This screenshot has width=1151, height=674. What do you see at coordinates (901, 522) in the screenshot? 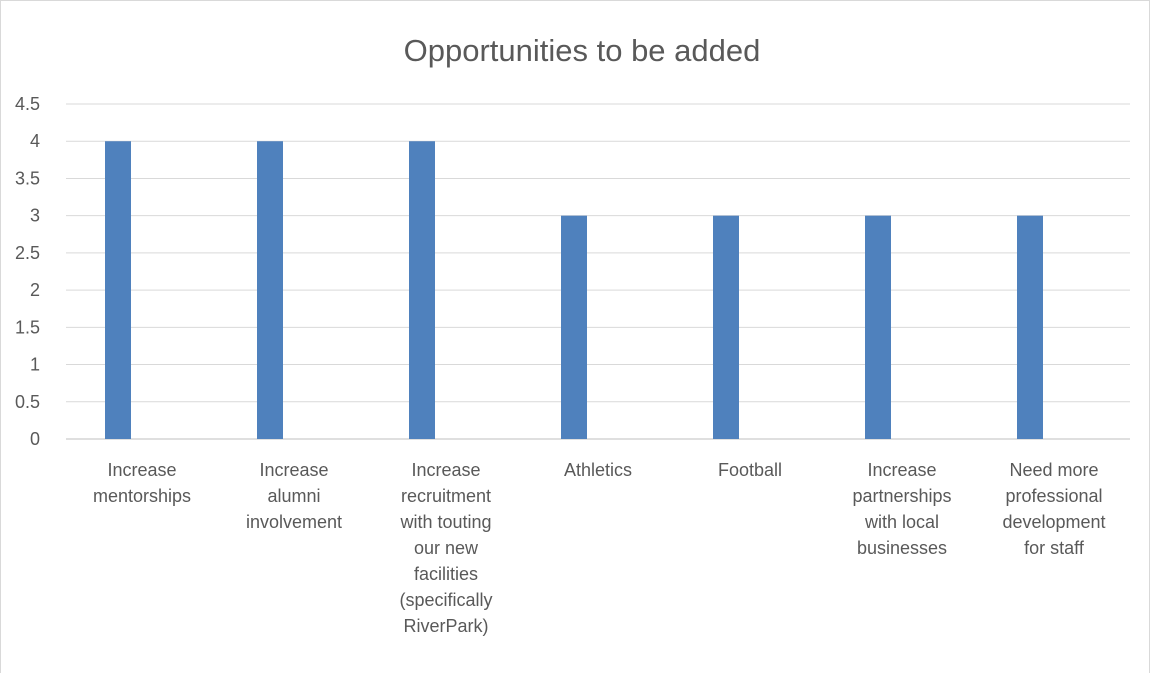
I see `x-tick-label: with local` at bounding box center [901, 522].